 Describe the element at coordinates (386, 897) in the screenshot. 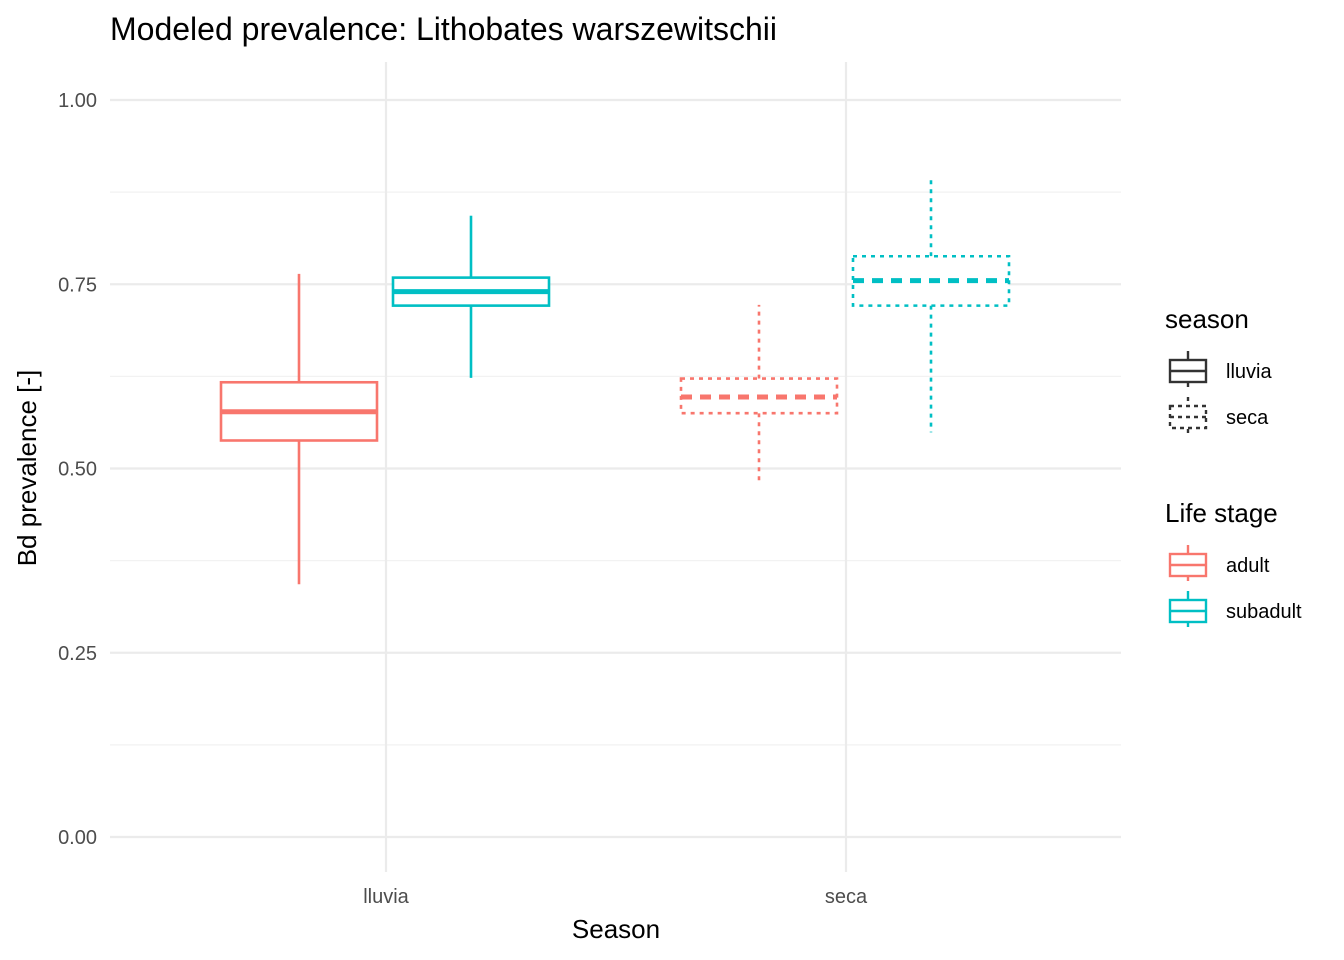

I see `x-tick-label: lluvia` at that location.